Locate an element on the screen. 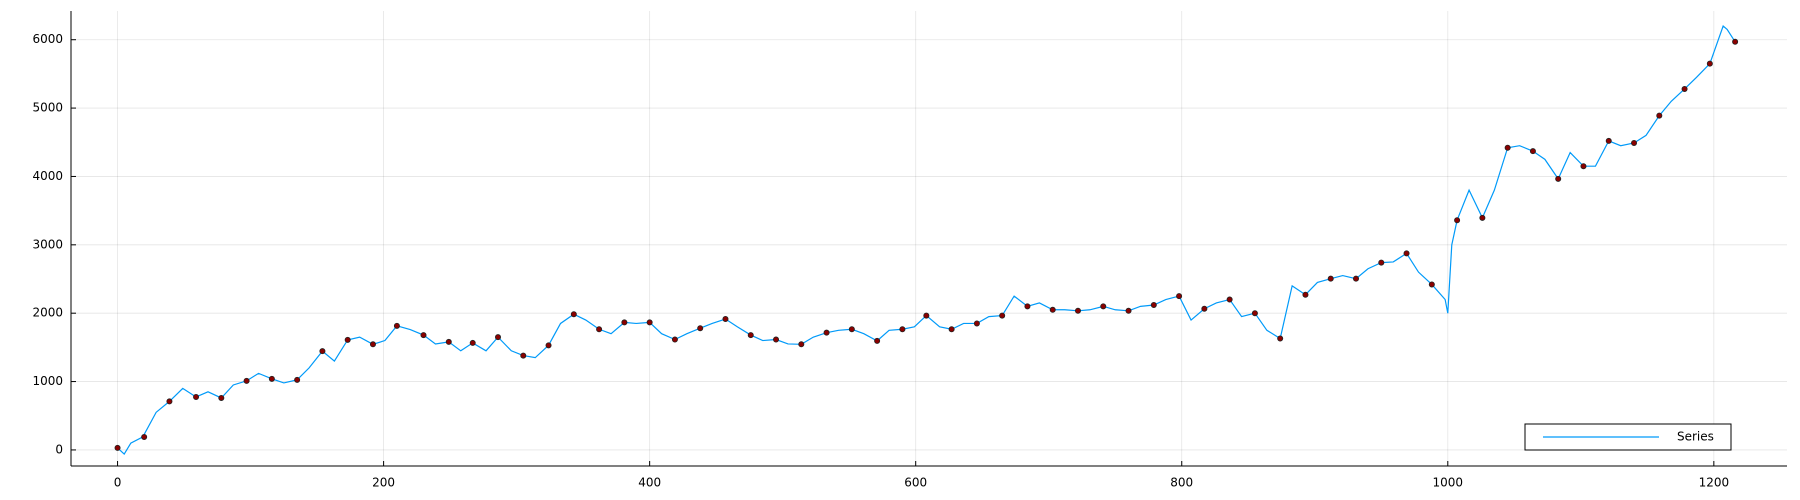 This screenshot has width=1800, height=500. y-tick-label: 5000 is located at coordinates (47, 108).